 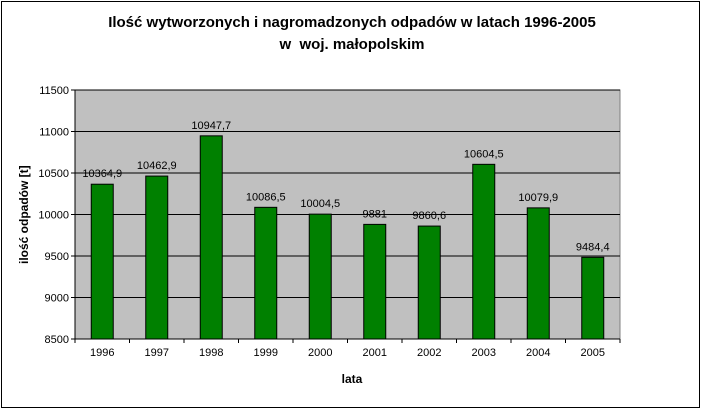 I want to click on data-label: 10079,9, so click(x=538, y=198).